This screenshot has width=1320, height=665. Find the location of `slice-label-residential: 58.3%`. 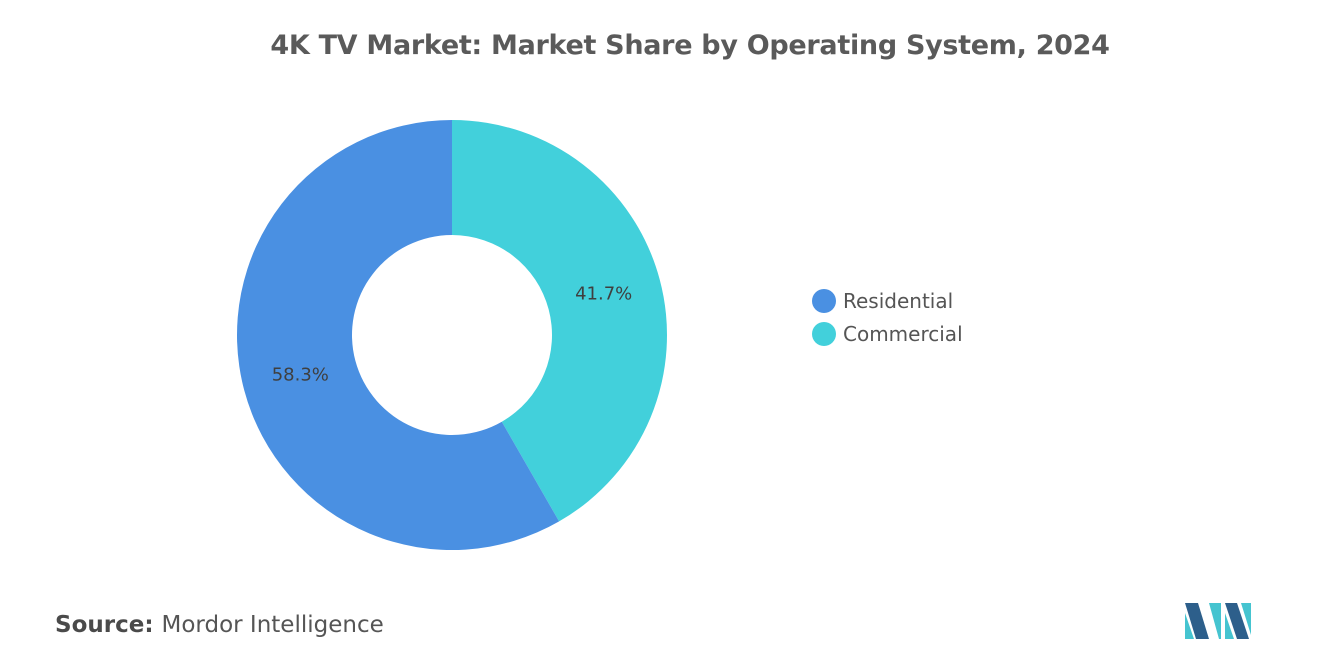

slice-label-residential: 58.3% is located at coordinates (300, 374).